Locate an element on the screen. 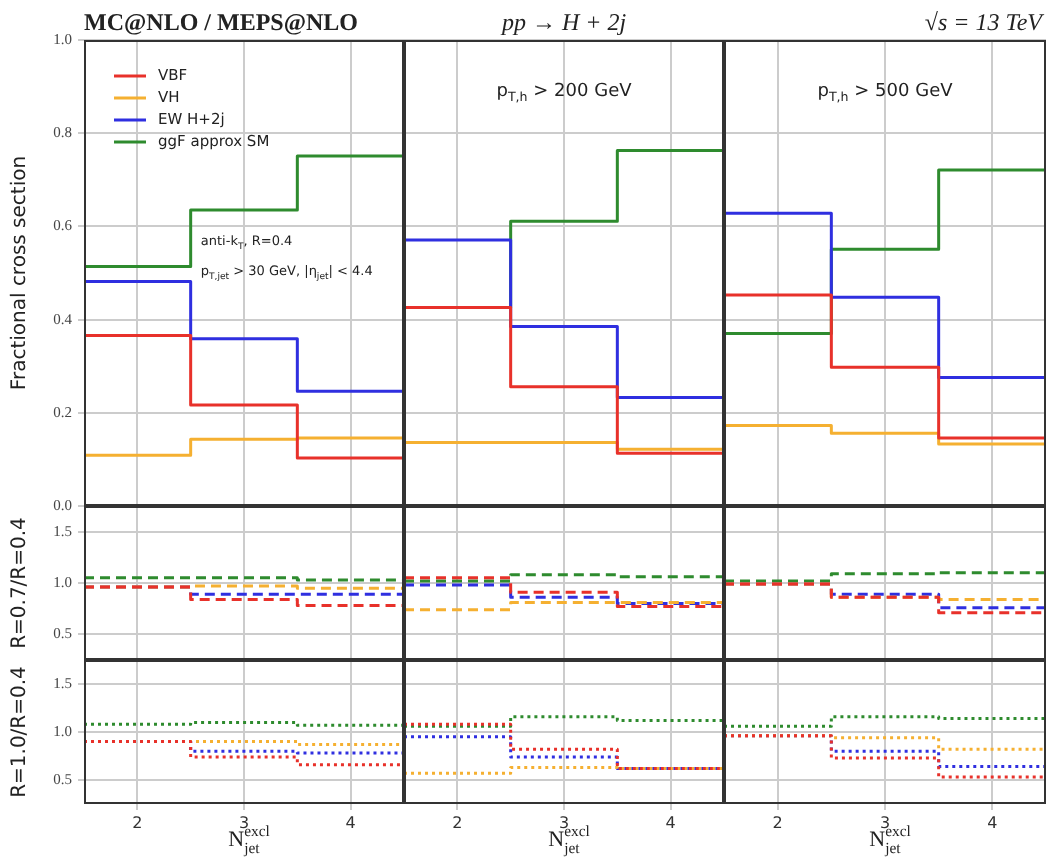 This screenshot has height=864, width=1046. y-axis-title: R=1.0/R=0.4 is located at coordinates (20, 732).